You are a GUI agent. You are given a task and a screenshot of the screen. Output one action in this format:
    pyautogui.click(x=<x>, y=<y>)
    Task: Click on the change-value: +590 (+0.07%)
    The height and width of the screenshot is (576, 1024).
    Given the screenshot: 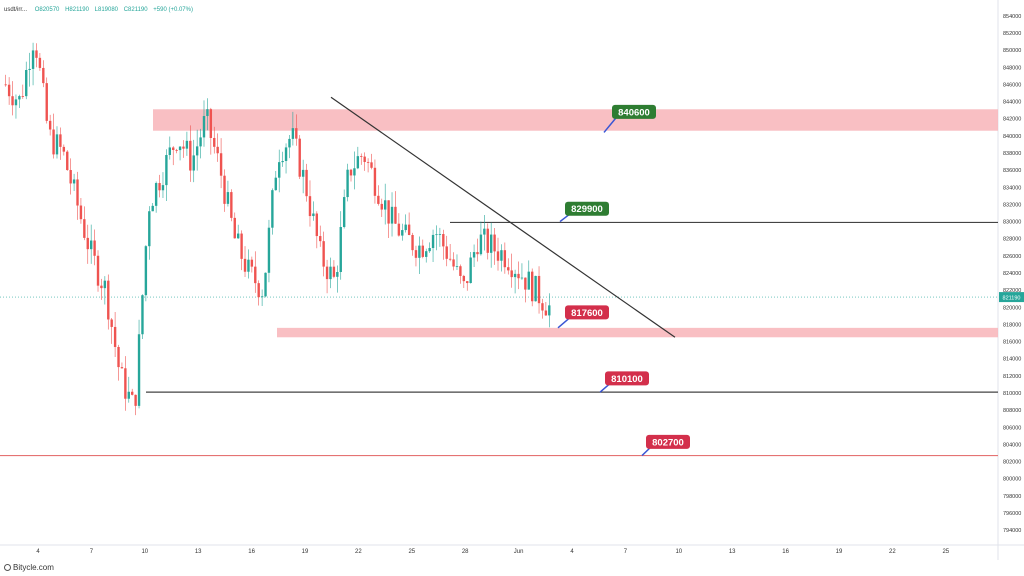 What is the action you would take?
    pyautogui.click(x=173, y=10)
    